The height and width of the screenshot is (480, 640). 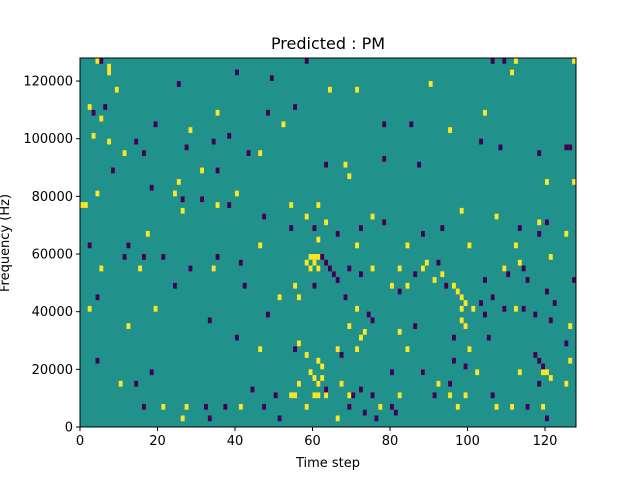 I want to click on chart-title: Predicted : PM, so click(x=328, y=43).